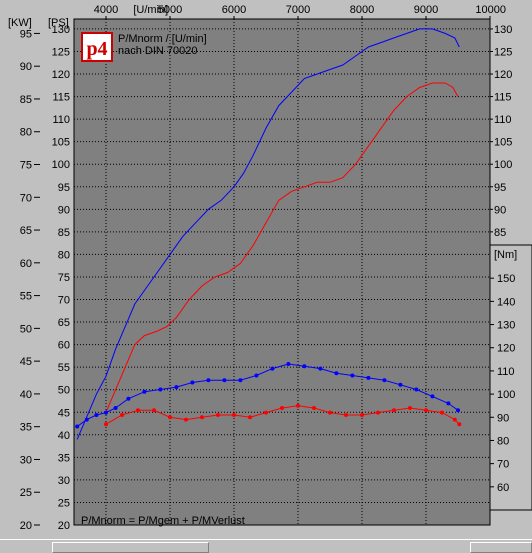  I want to click on ps-tick-label-right: 90, so click(500, 210).